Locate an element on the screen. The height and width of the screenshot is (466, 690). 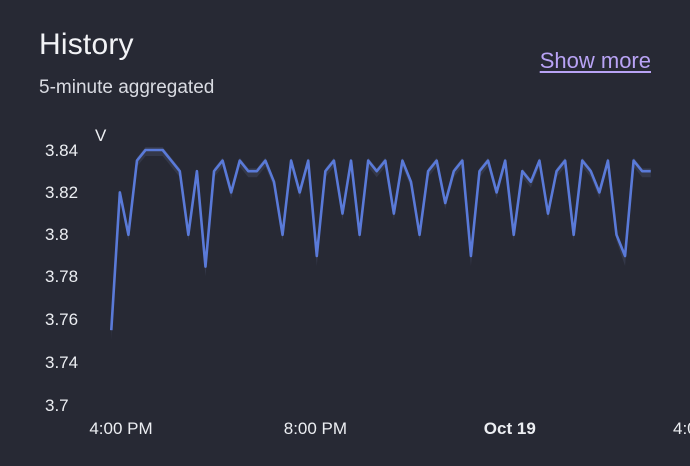
card-title: History is located at coordinates (86, 44).